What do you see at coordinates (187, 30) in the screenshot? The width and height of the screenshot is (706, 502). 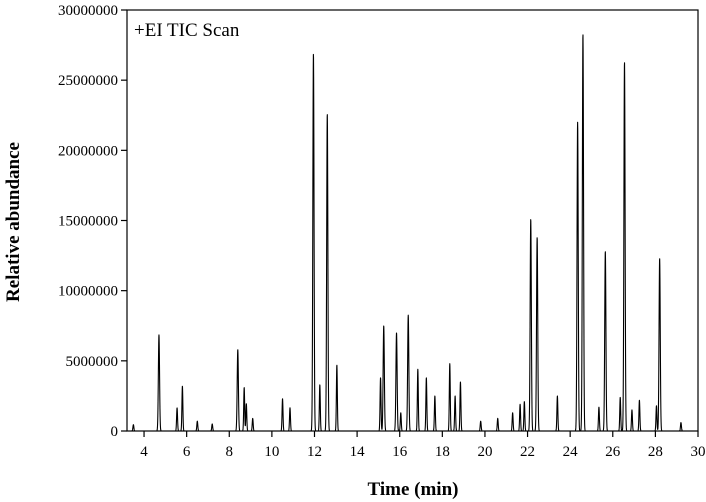 I see `scan-mode-annotation: +EI TIC Scan` at bounding box center [187, 30].